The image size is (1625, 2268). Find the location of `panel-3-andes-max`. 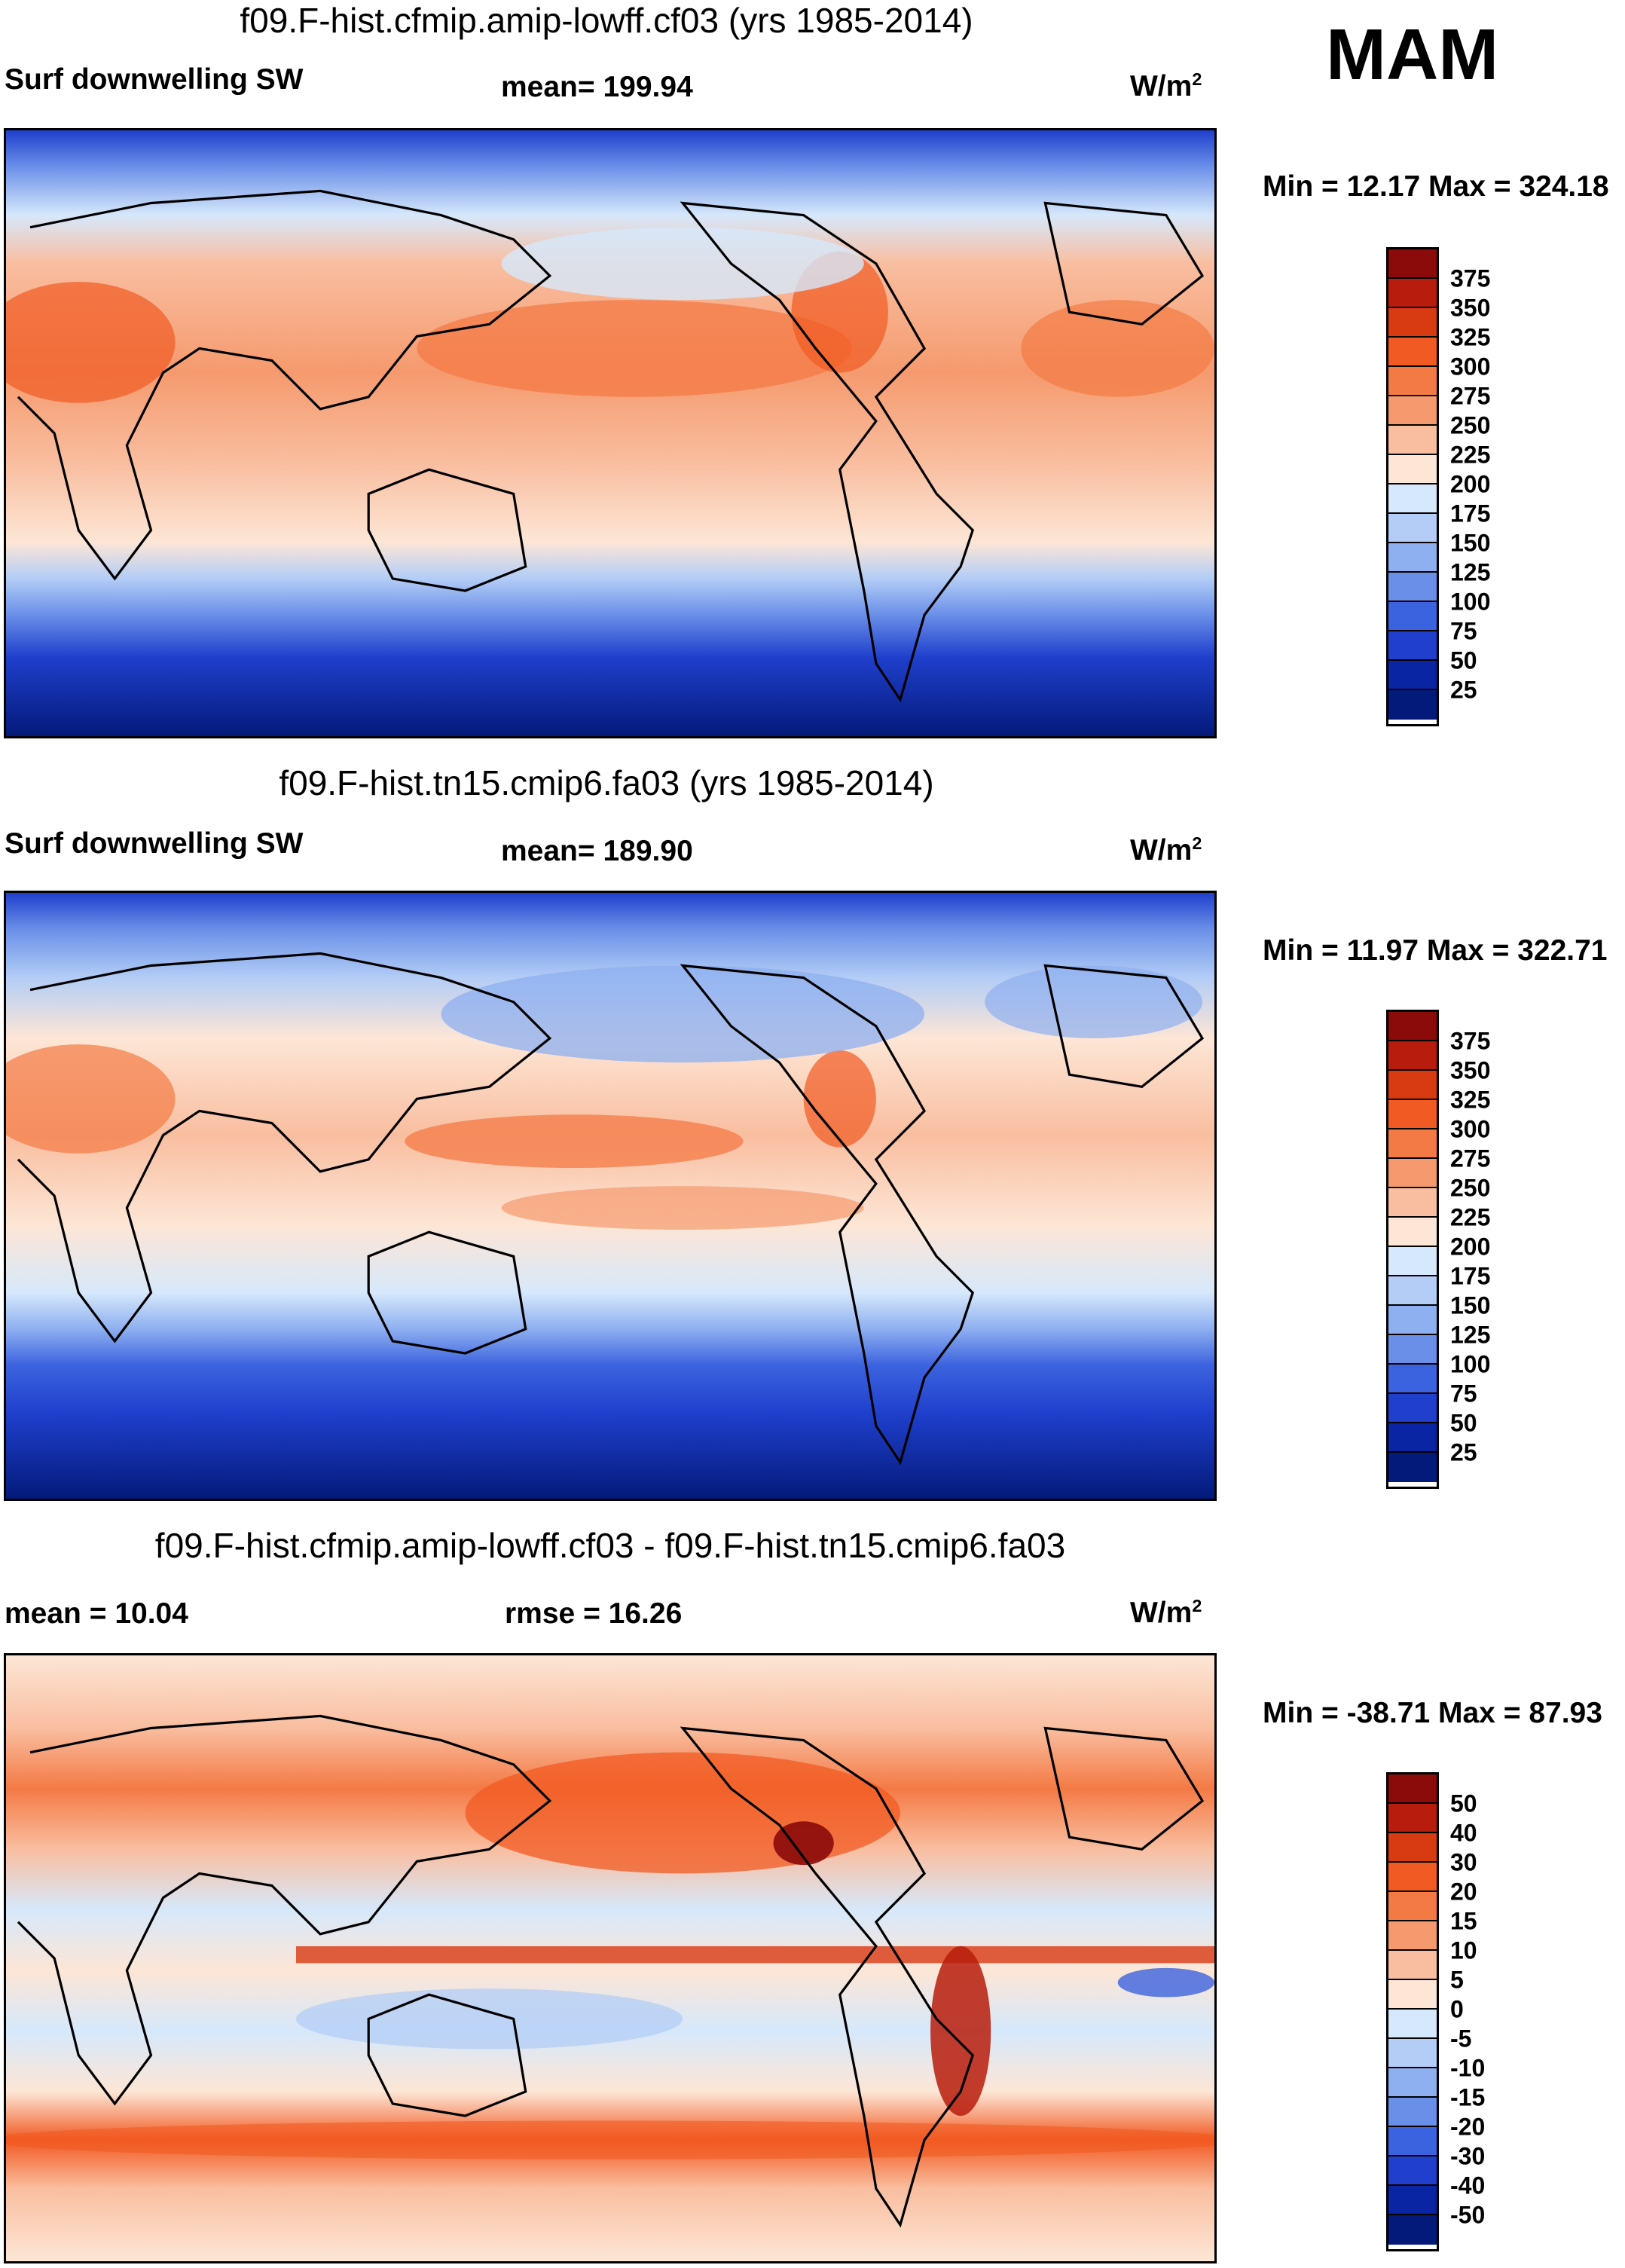

panel-3-andes-max is located at coordinates (960, 2031).